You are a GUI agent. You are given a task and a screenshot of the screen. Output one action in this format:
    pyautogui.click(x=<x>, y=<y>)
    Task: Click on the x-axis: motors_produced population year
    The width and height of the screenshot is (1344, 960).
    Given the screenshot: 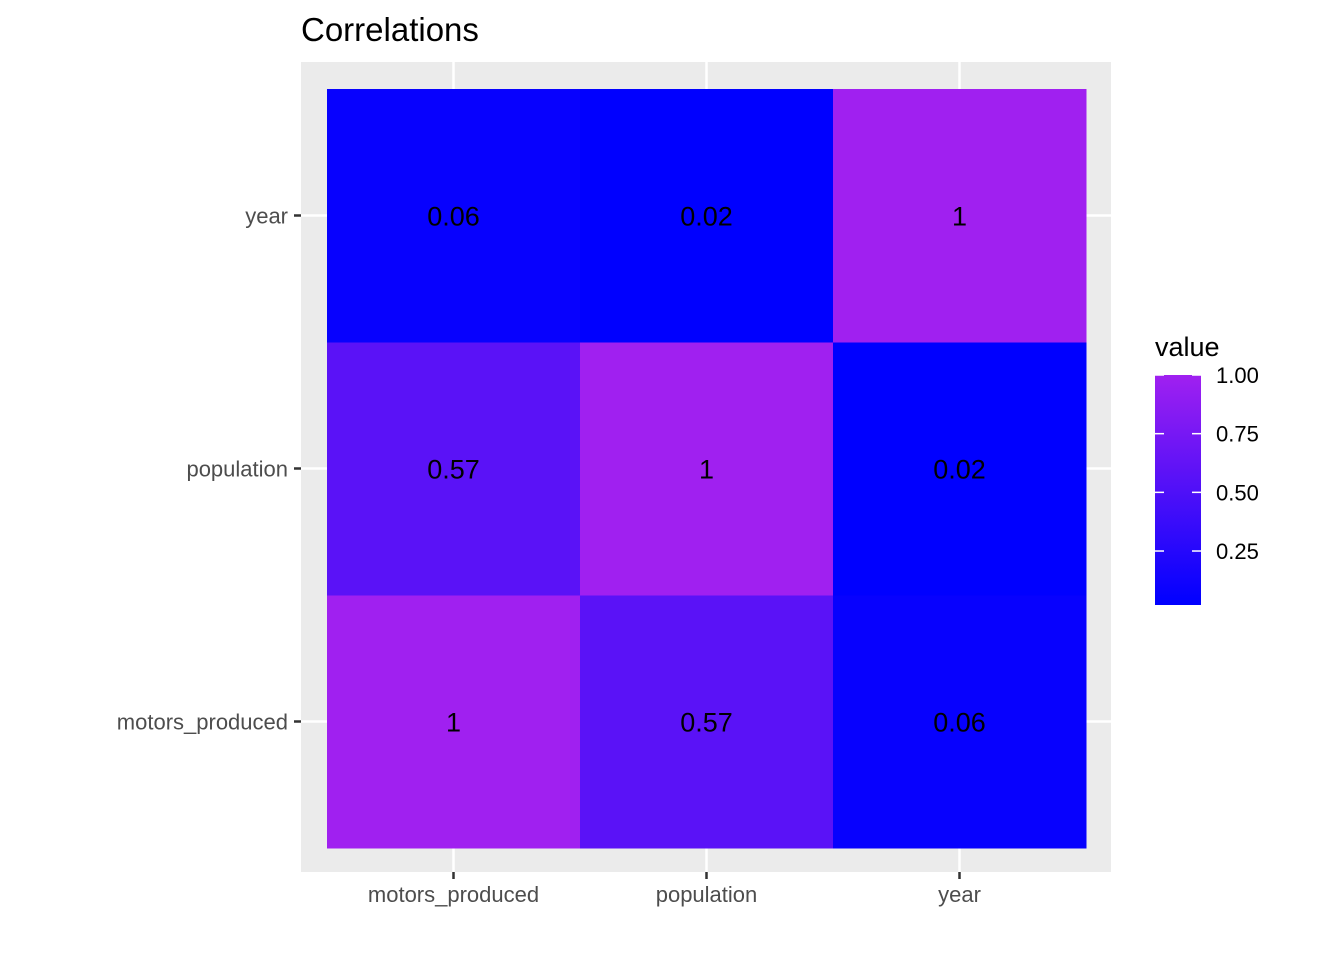 What is the action you would take?
    pyautogui.click(x=674, y=889)
    